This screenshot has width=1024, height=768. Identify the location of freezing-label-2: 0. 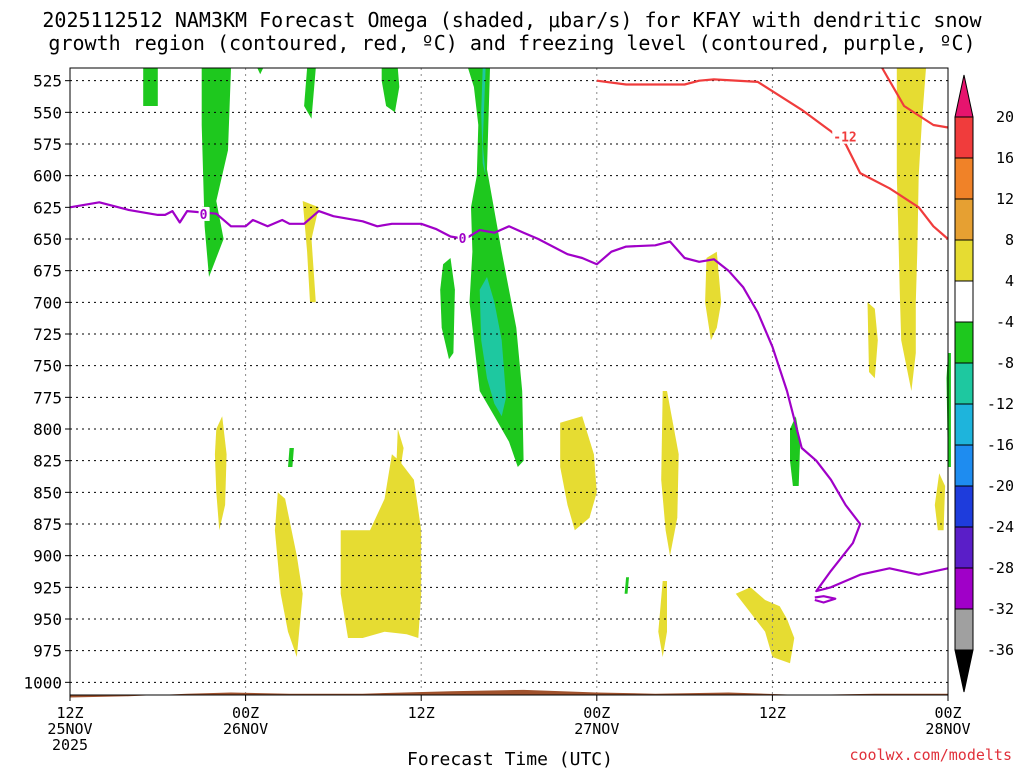
(463, 239).